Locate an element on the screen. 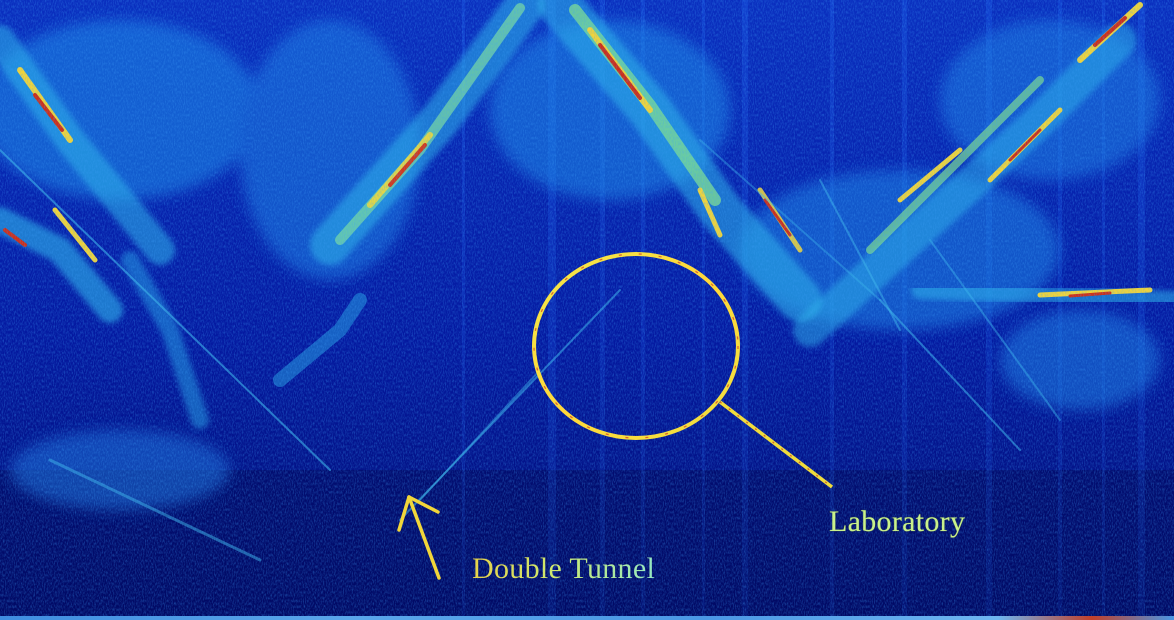 This screenshot has width=1174, height=620. arrow-up-icon is located at coordinates (419, 537).